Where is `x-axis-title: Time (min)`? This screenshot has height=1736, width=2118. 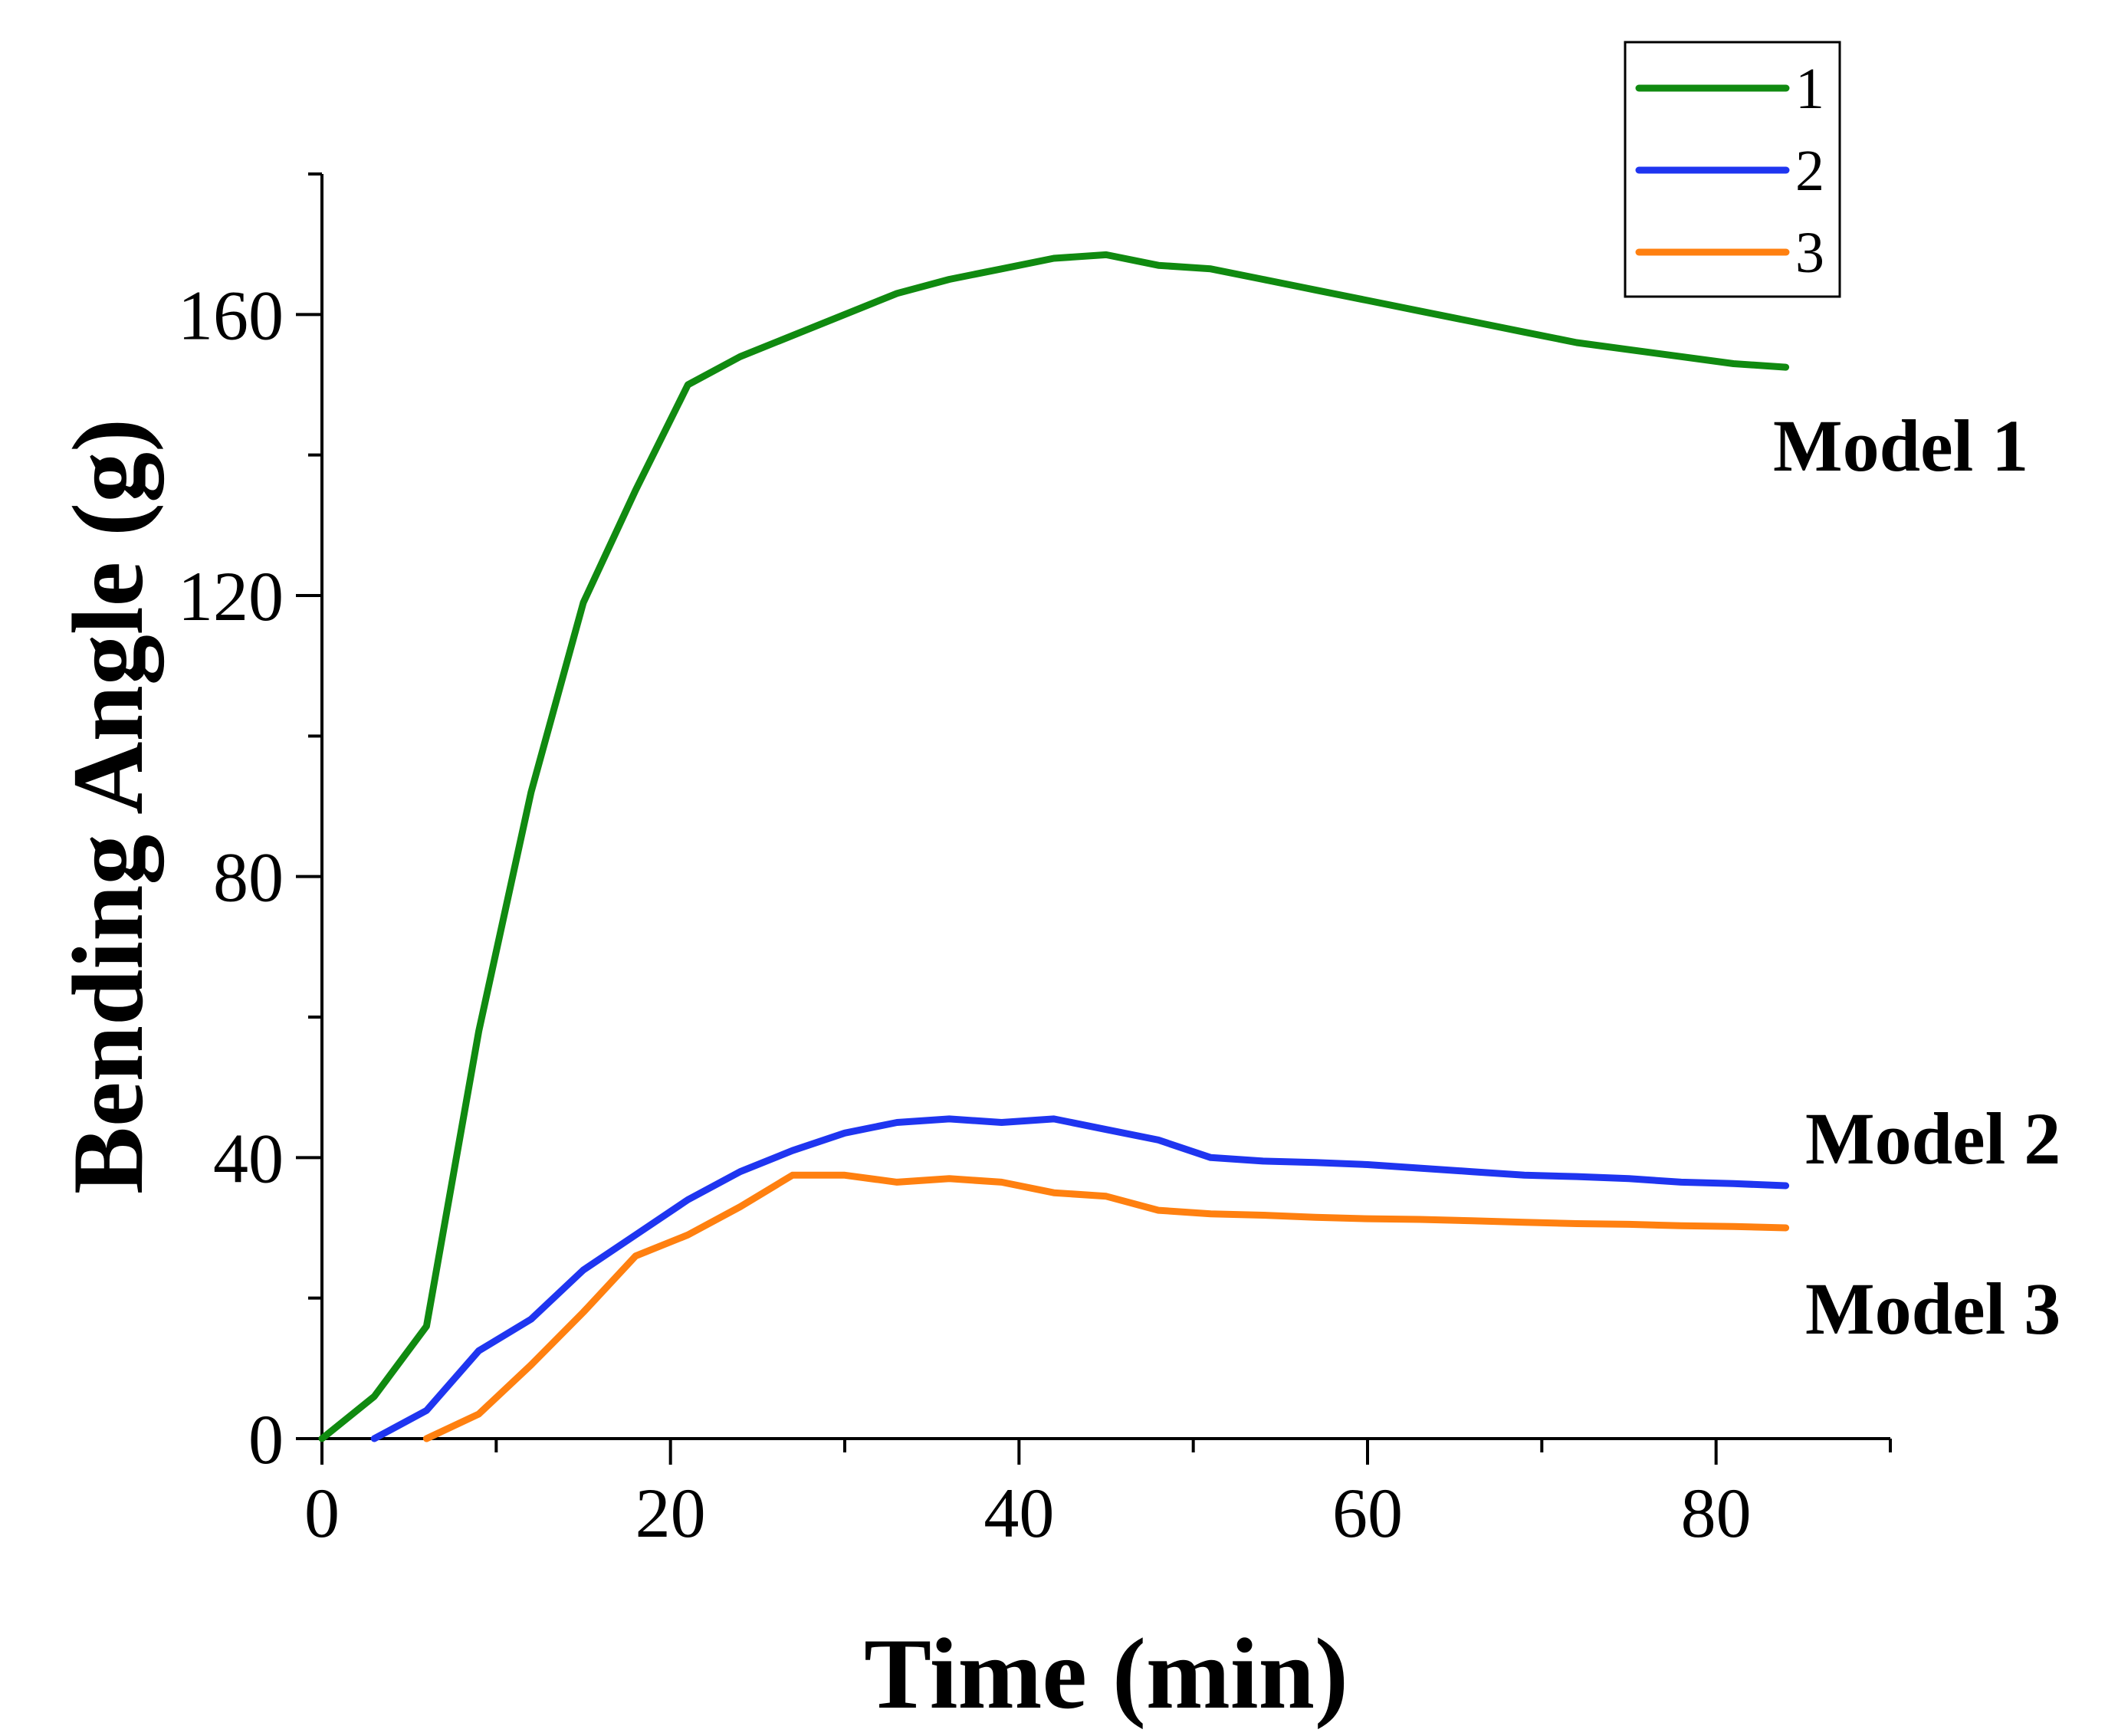
x-axis-title: Time (min) is located at coordinates (1106, 1673).